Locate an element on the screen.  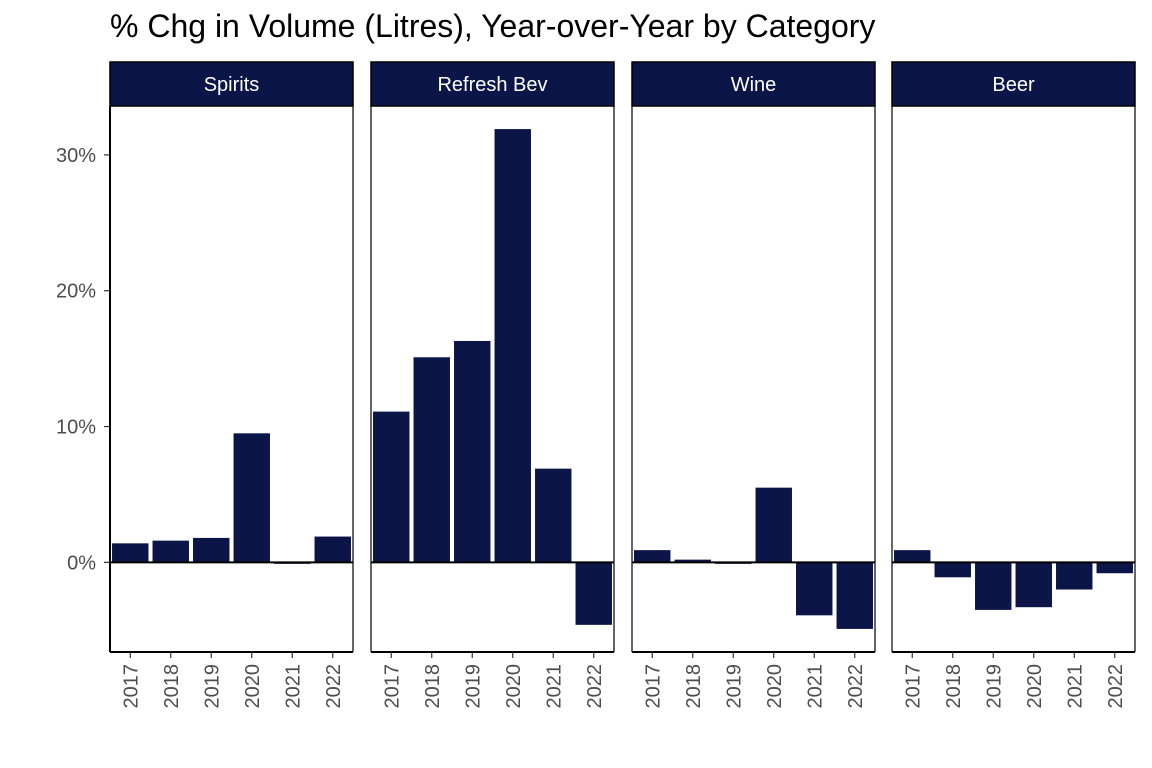
y-tick-label: 0% is located at coordinates (81, 563).